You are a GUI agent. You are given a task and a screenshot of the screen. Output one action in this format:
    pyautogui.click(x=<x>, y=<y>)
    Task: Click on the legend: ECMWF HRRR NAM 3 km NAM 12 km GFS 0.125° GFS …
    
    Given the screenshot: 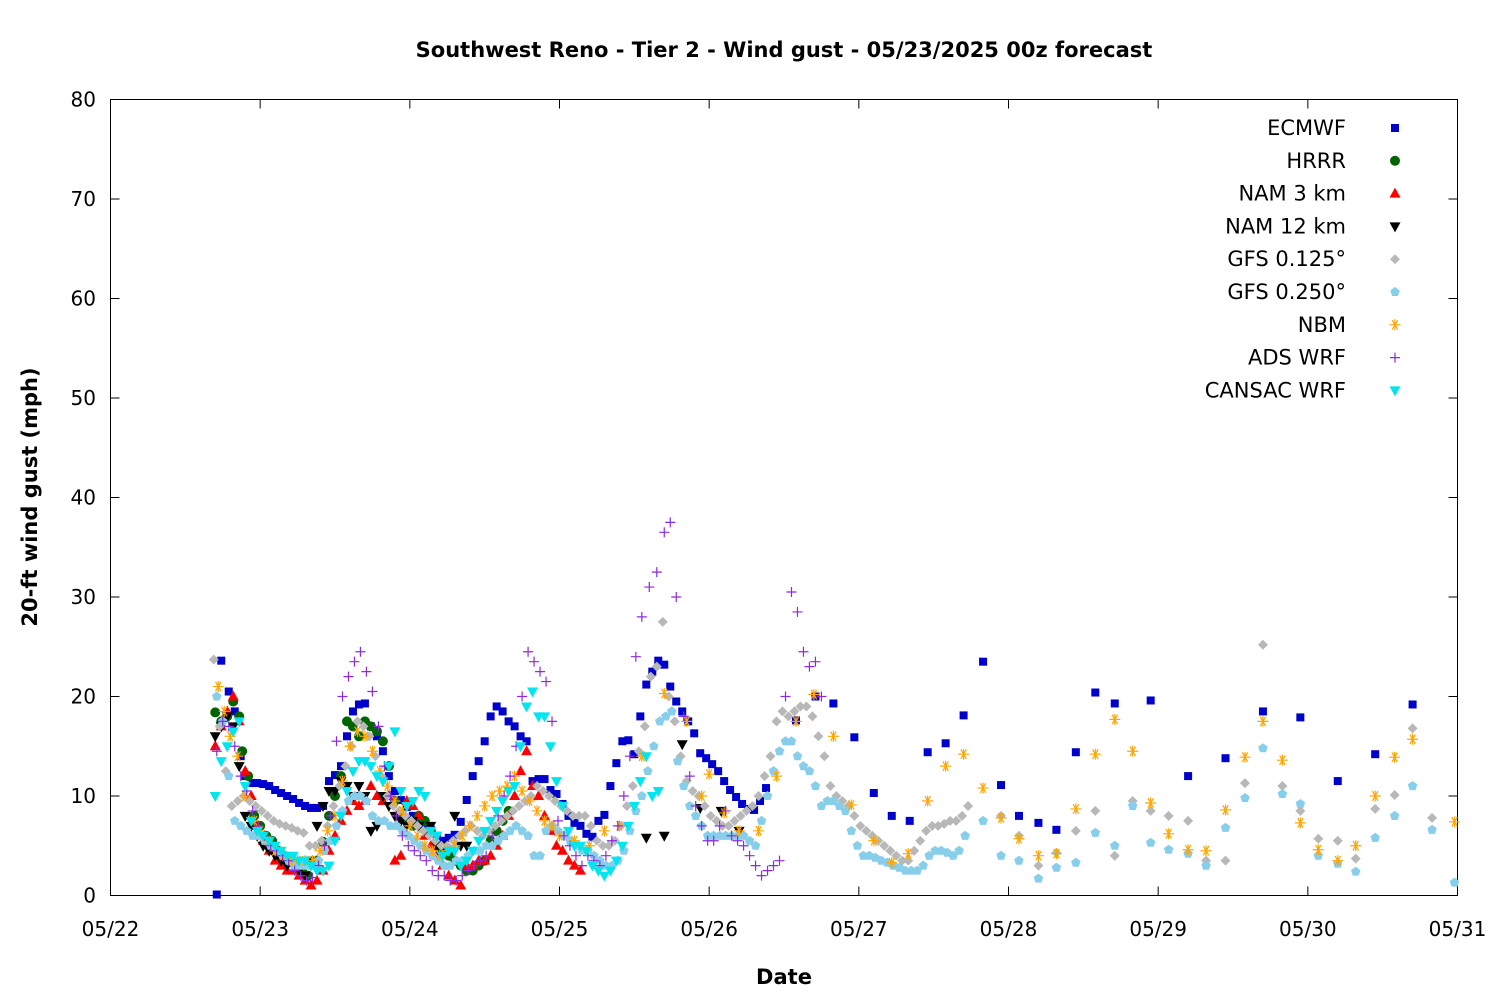 What is the action you would take?
    pyautogui.click(x=1303, y=259)
    